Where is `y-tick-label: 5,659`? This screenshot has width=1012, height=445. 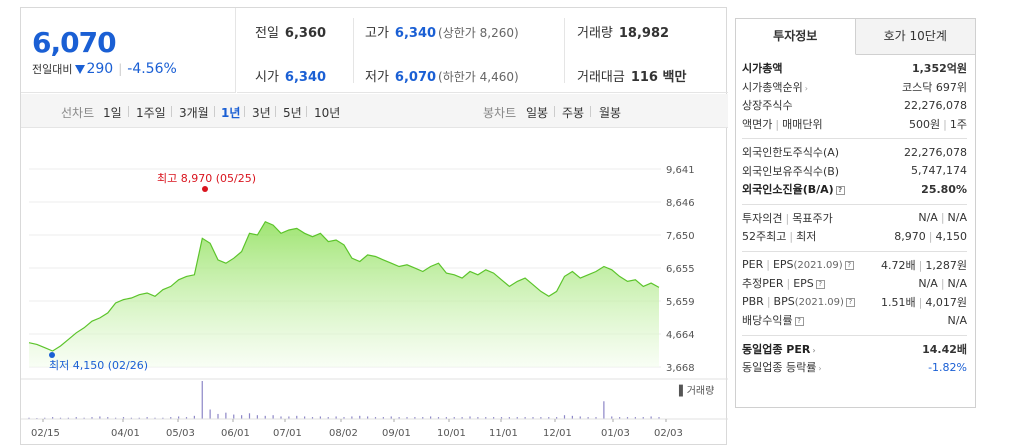
y-tick-label: 5,659 is located at coordinates (680, 302).